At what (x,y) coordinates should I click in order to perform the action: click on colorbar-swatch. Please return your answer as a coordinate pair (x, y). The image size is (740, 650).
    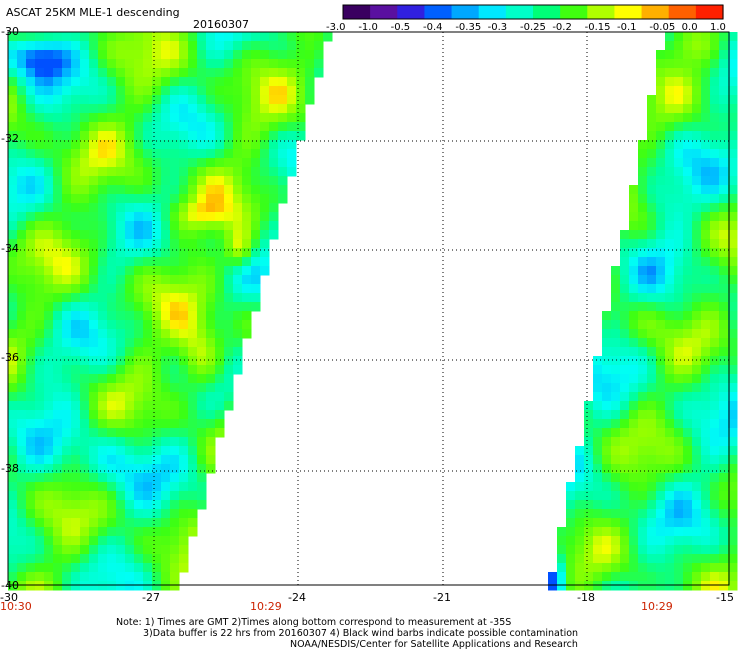
    Looking at the image, I should click on (357, 12).